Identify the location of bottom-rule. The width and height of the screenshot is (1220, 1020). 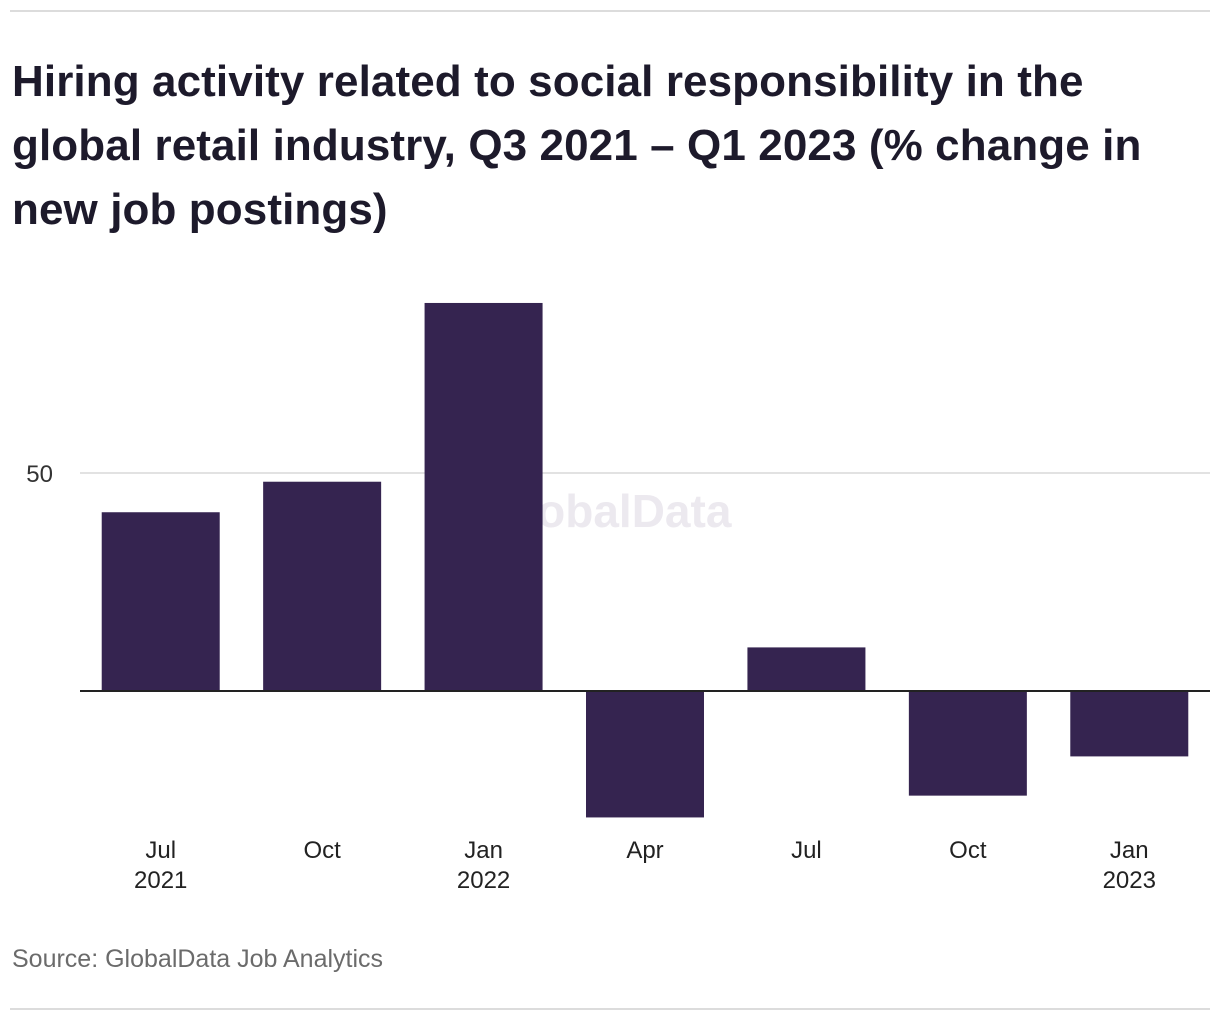
(610, 1009).